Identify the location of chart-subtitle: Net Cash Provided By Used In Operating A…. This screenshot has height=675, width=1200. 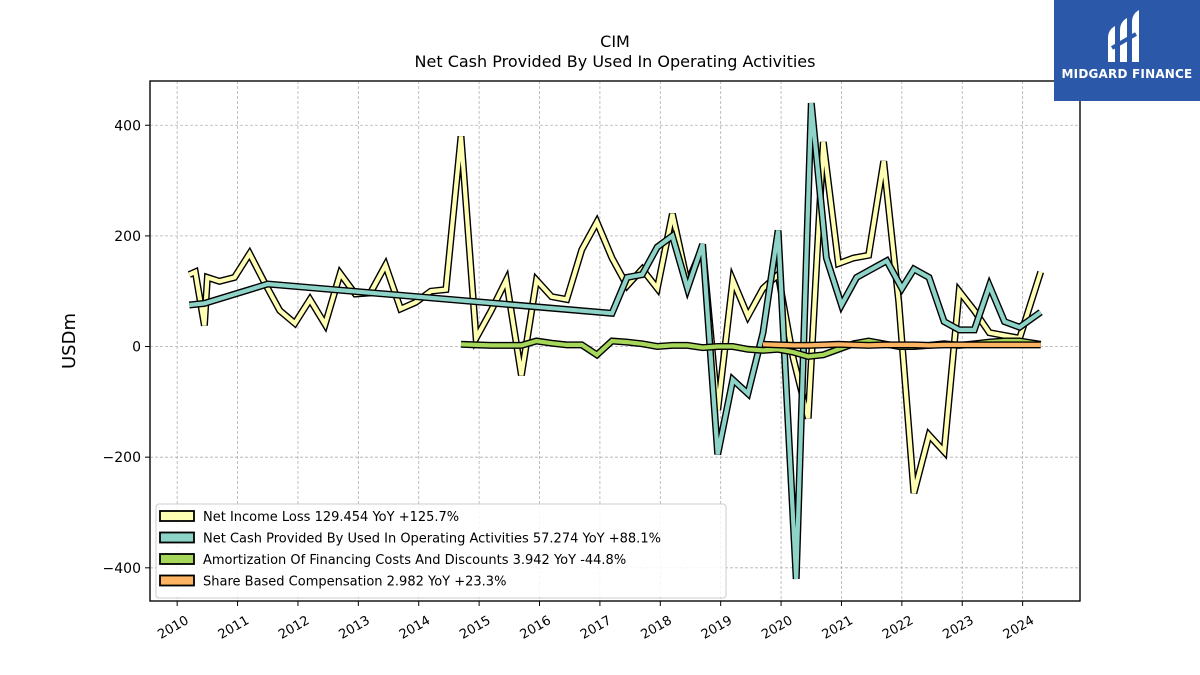
(615, 61).